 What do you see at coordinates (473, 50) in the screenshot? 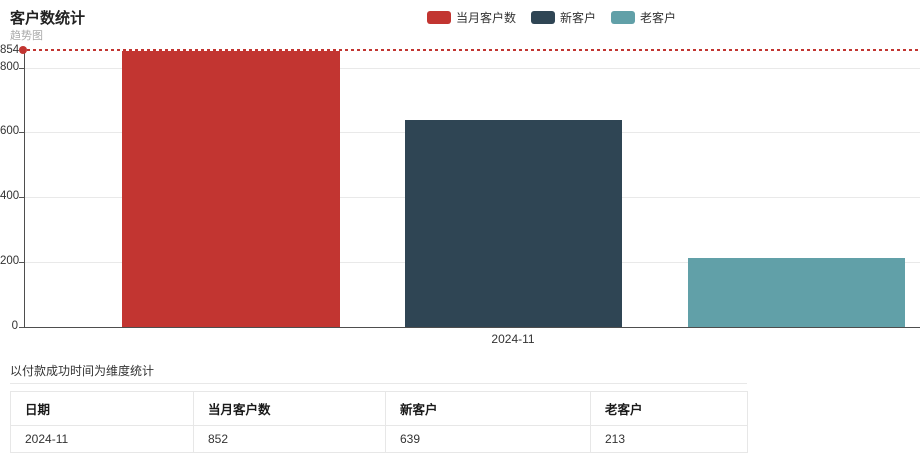
I see `markline-max` at bounding box center [473, 50].